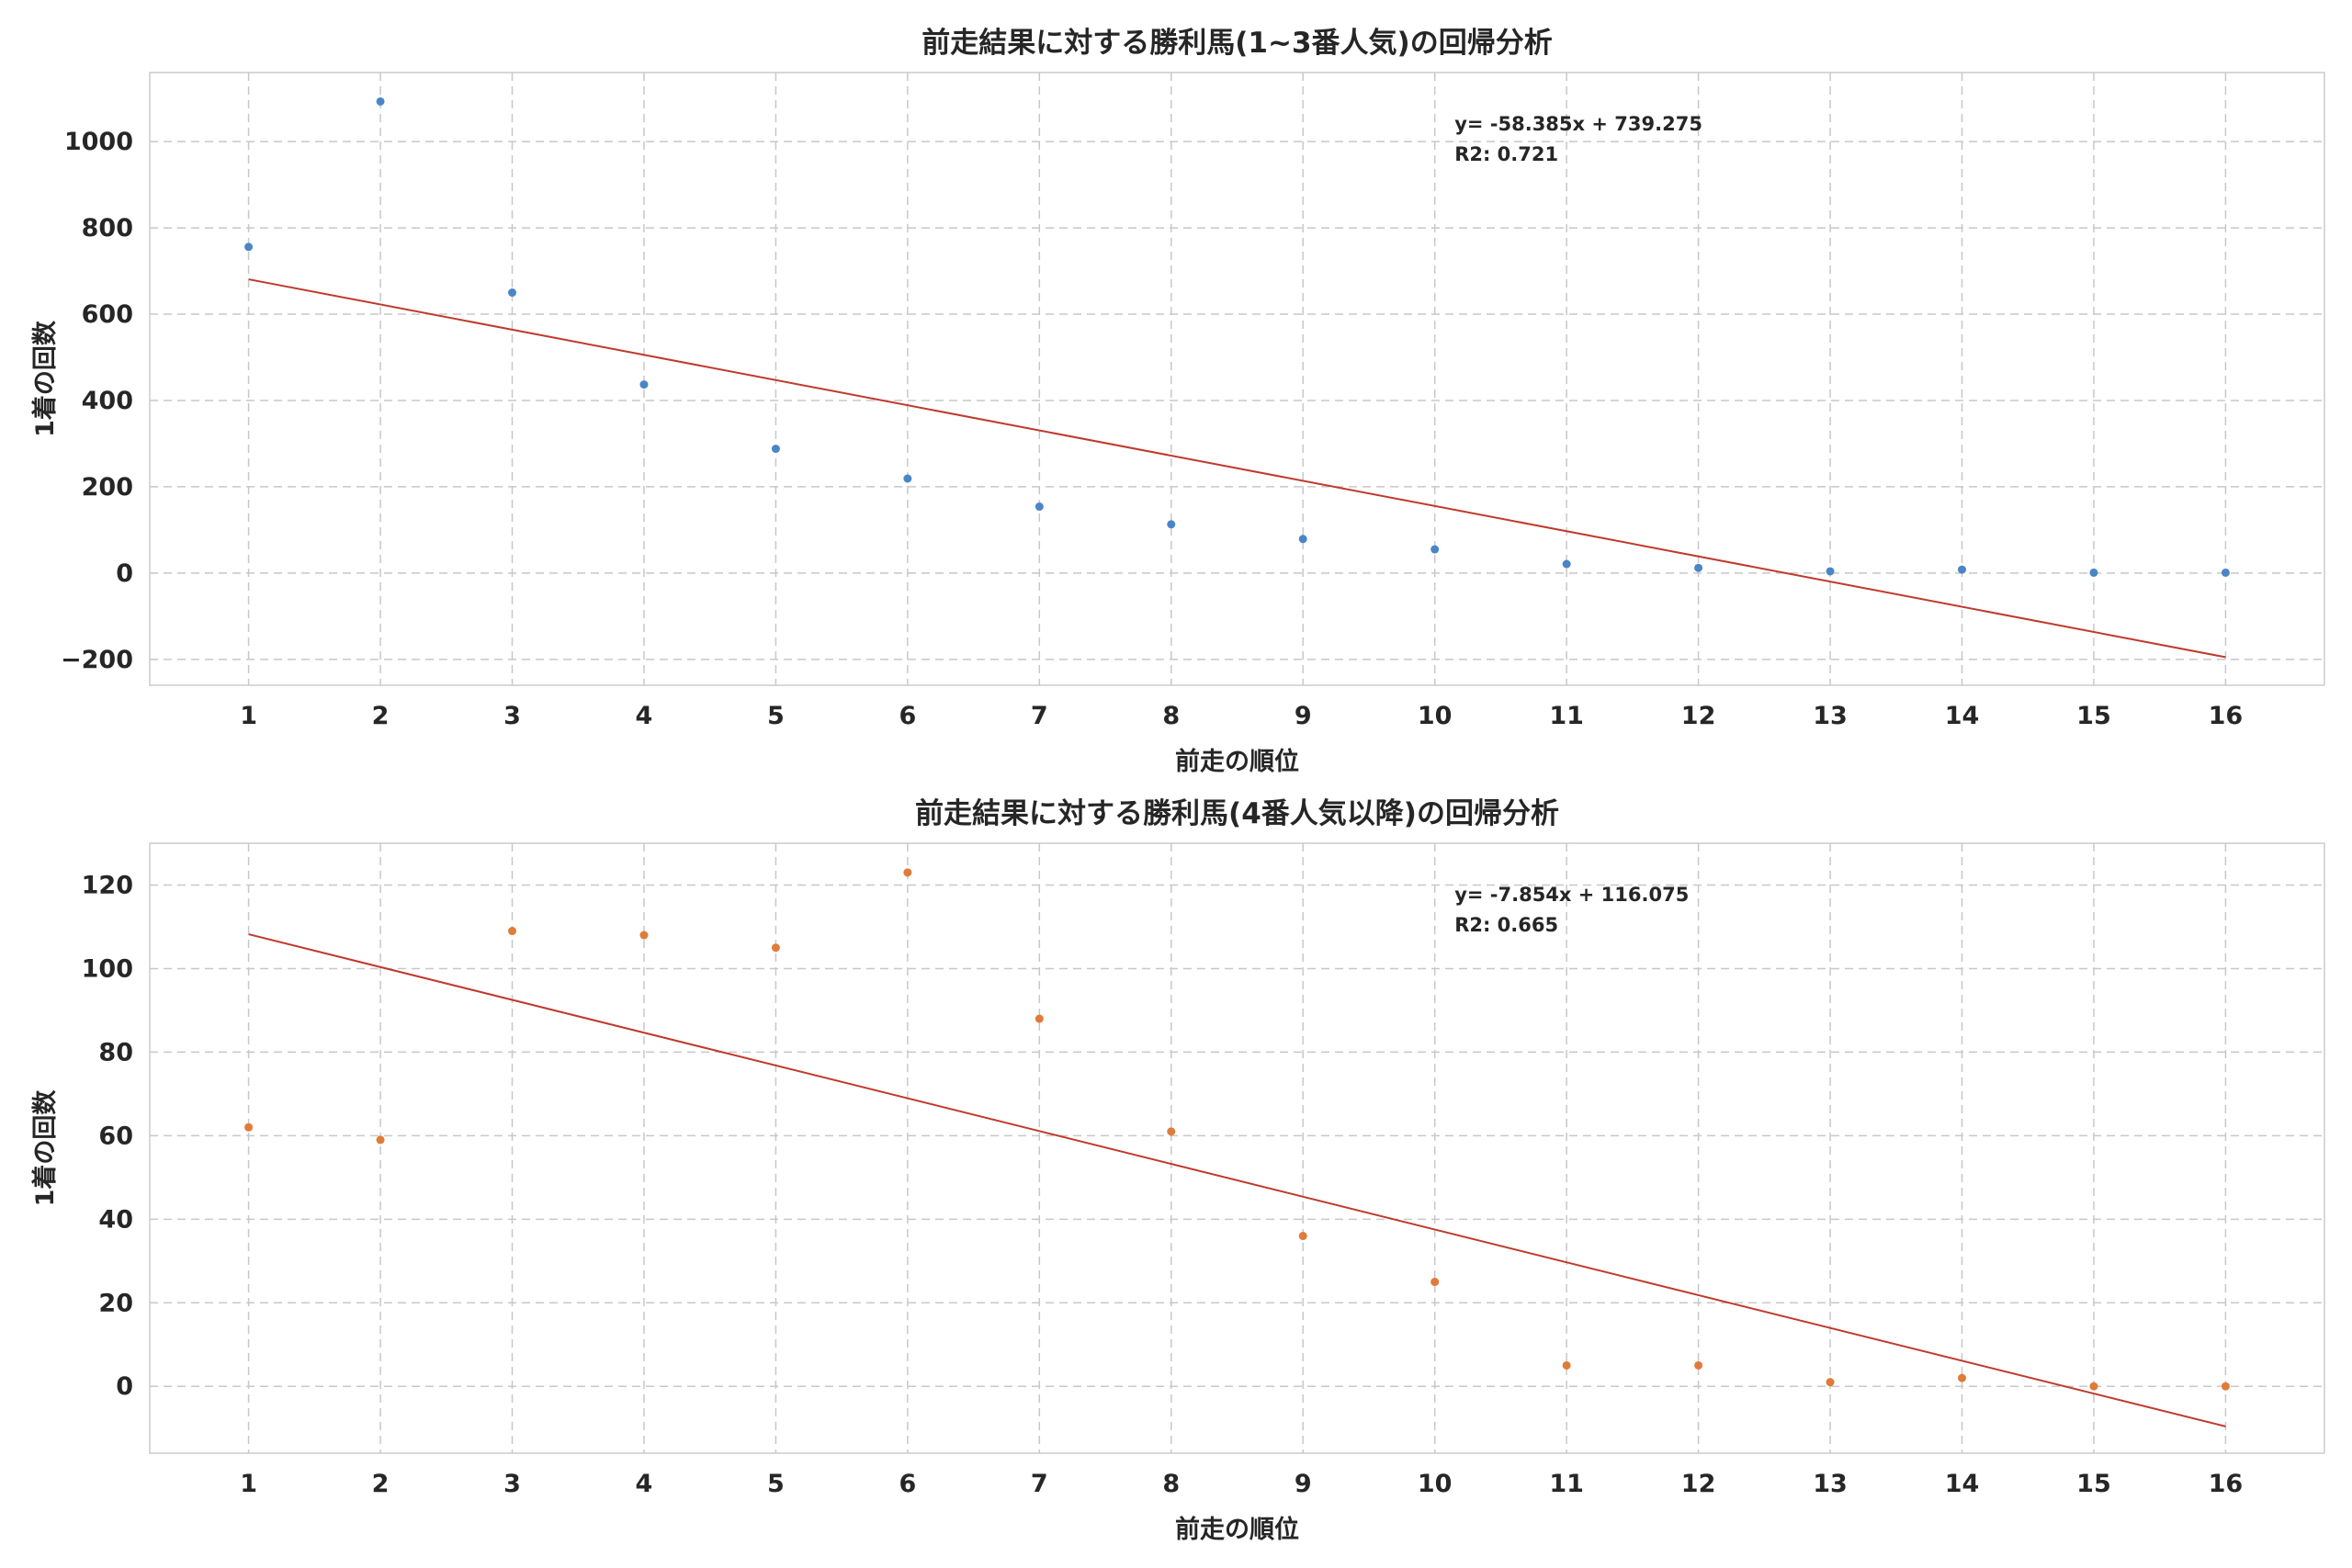  Describe the element at coordinates (115, 1220) in the screenshot. I see `y-tick-label: 40` at that location.